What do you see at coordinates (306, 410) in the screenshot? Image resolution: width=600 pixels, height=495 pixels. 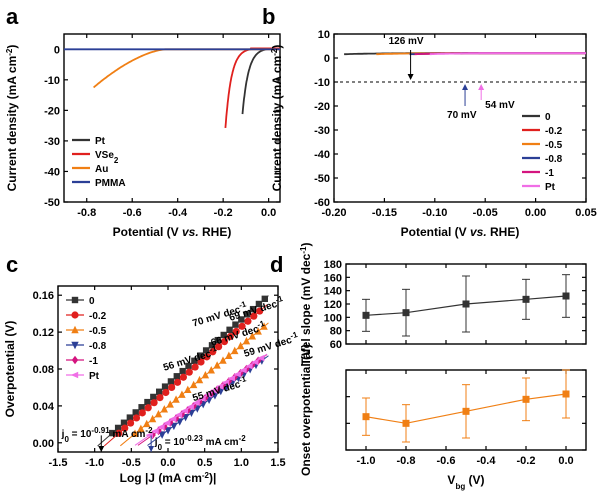 I see `text-span: Onset overpotential (V)` at bounding box center [306, 410].